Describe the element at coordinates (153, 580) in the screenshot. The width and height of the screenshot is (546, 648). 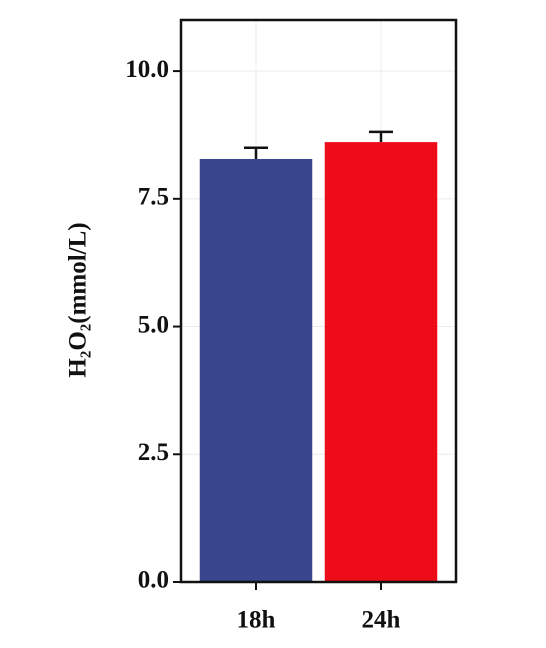
I see `y-tick-label: 0.0` at that location.